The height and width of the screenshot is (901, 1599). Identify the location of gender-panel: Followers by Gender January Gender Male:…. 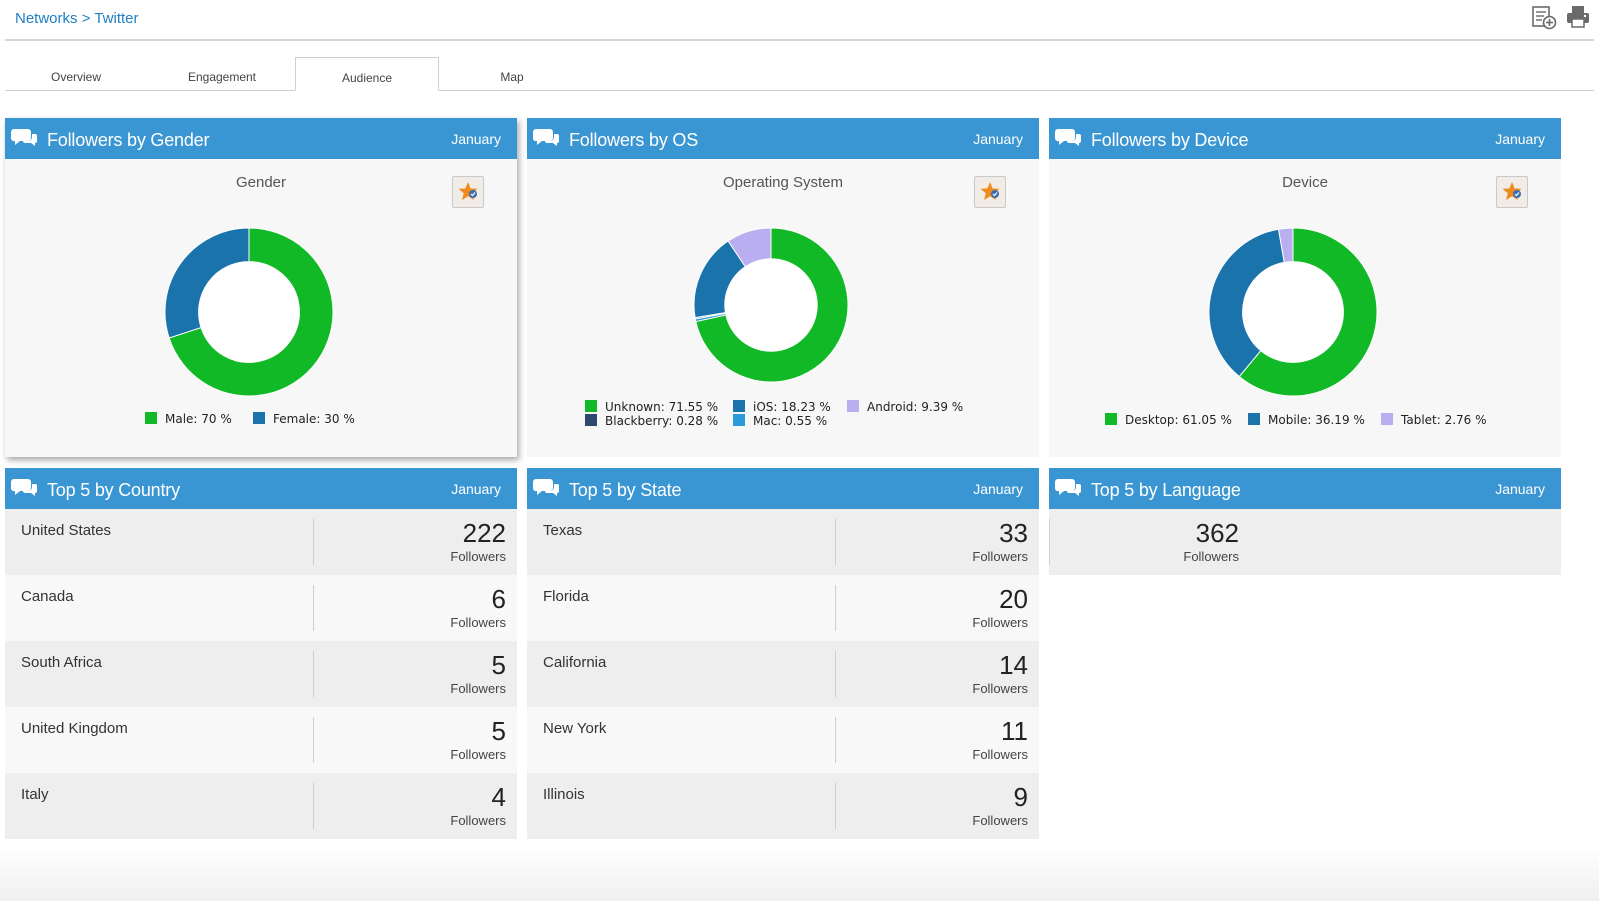
(261, 287).